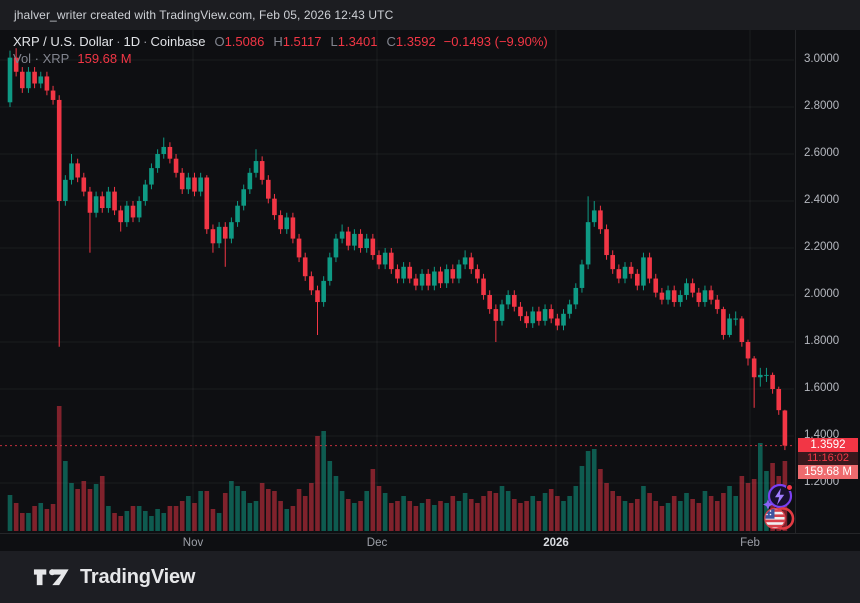 Image resolution: width=860 pixels, height=603 pixels. I want to click on open-label: O, so click(219, 41).